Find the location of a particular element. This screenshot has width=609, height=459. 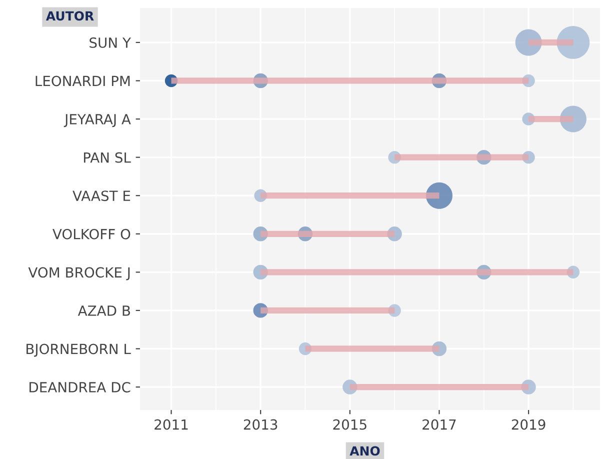

y-tick-label: PAN SL is located at coordinates (107, 157).